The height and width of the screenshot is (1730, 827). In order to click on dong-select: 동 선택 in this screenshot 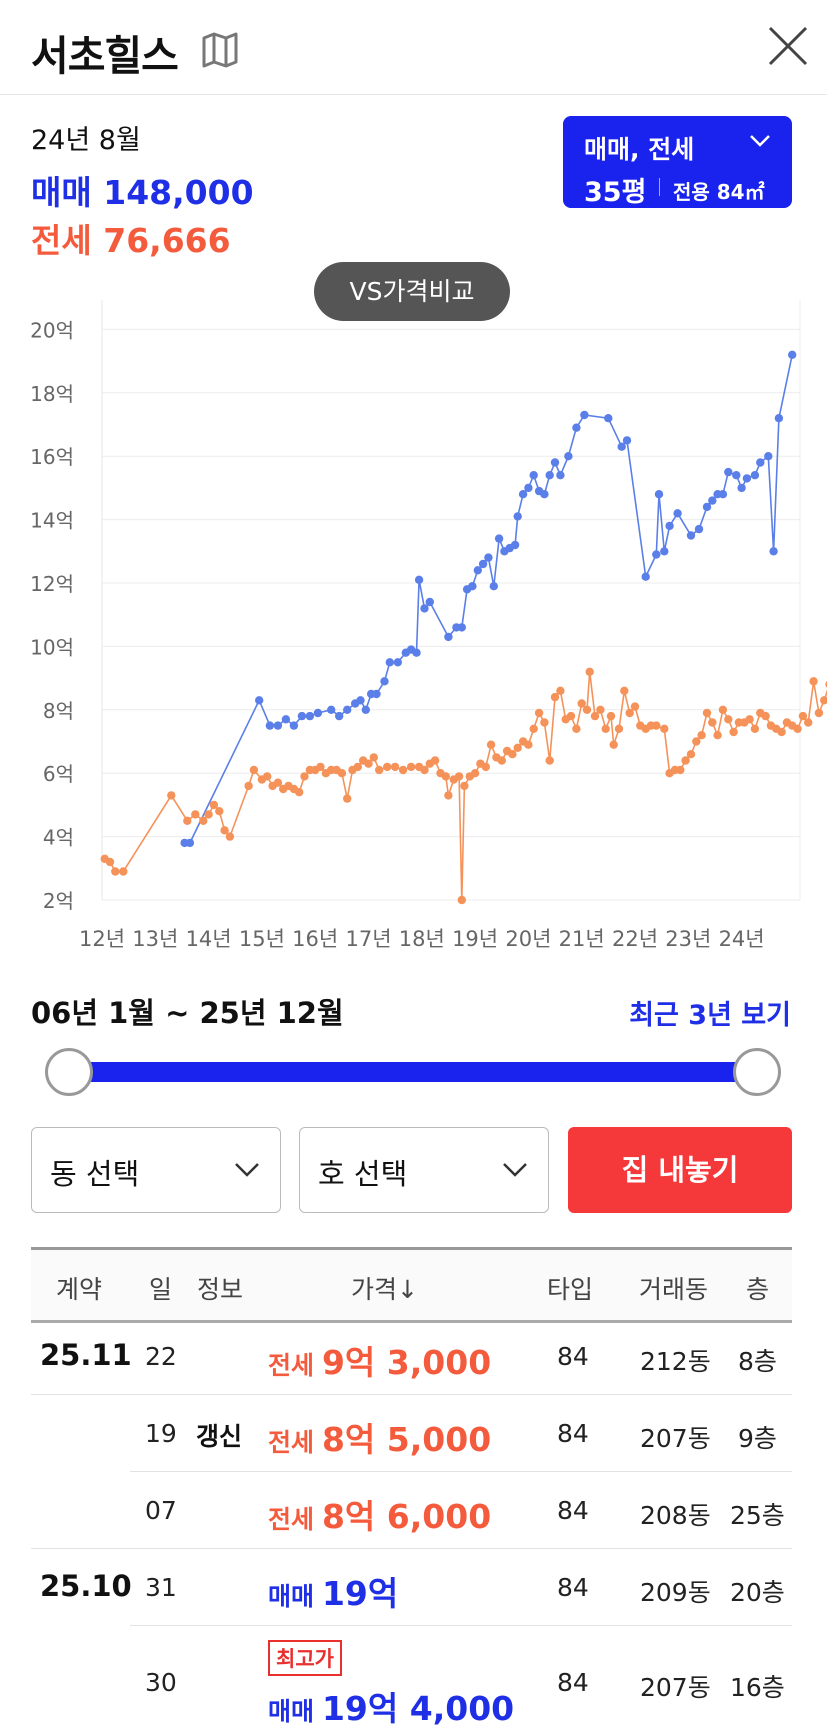, I will do `click(156, 1170)`.